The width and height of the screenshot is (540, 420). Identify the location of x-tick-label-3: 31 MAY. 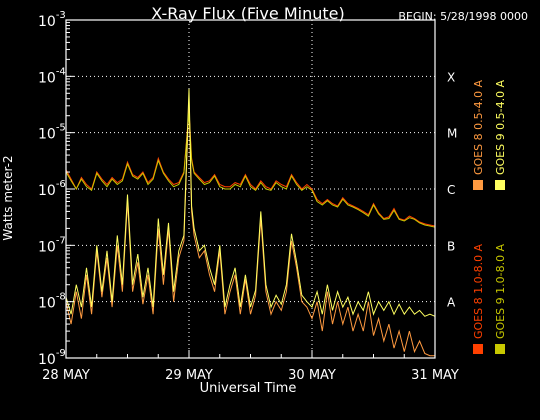
(435, 375).